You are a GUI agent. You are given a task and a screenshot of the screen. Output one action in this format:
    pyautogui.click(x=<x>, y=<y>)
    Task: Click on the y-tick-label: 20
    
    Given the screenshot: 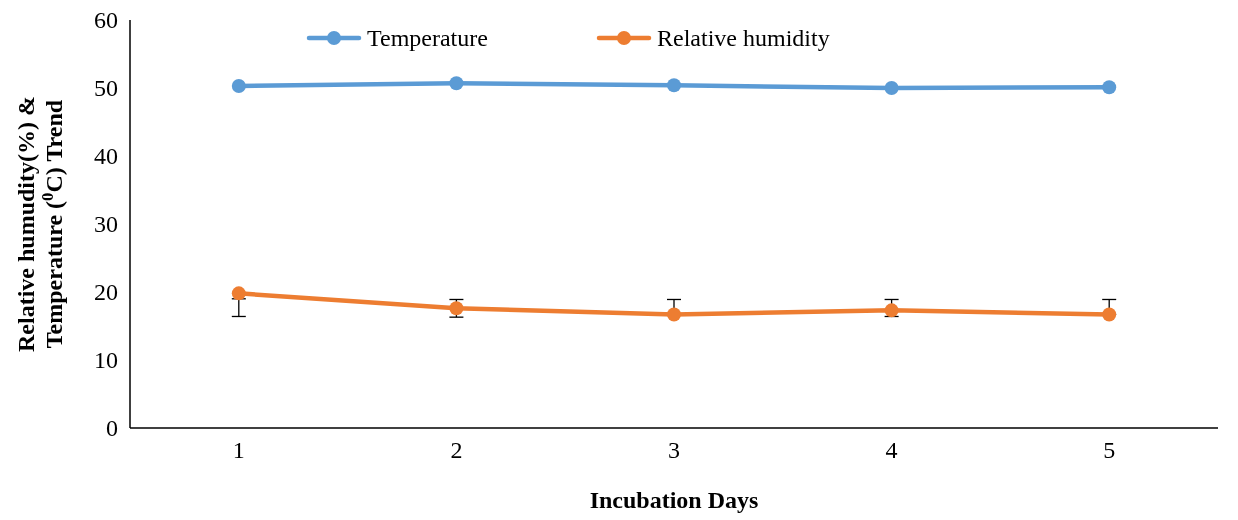 What is the action you would take?
    pyautogui.click(x=106, y=292)
    